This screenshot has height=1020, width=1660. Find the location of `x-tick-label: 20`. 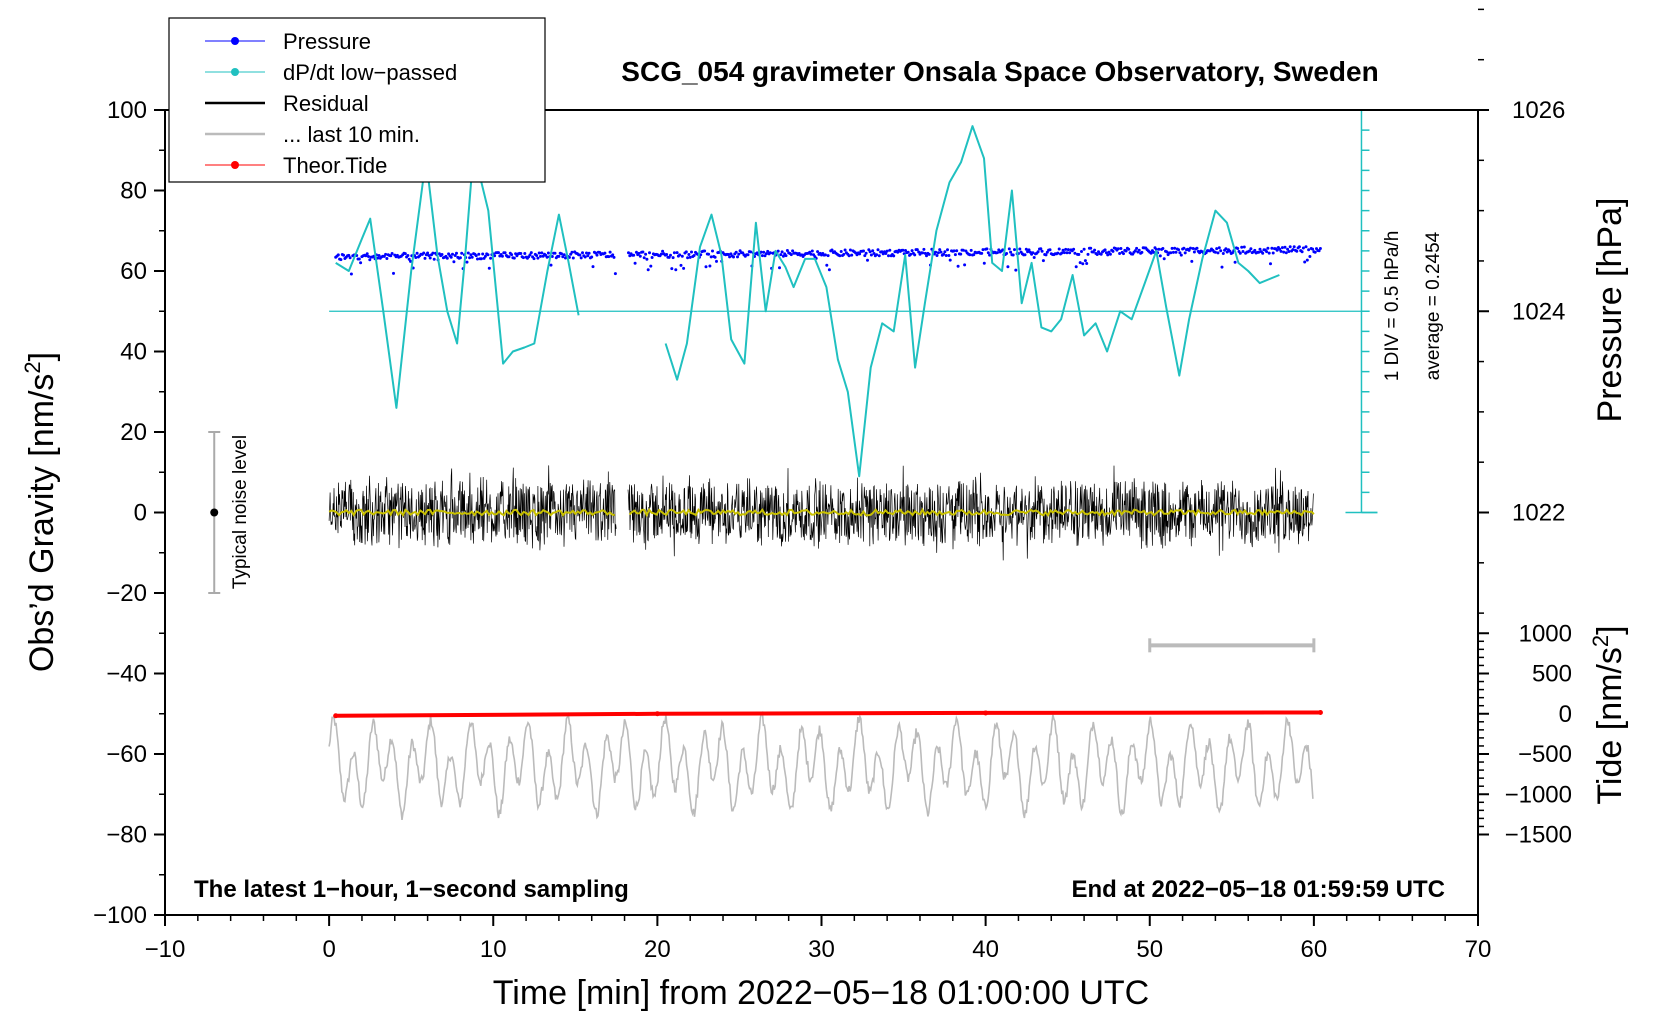

x-tick-label: 20 is located at coordinates (657, 949).